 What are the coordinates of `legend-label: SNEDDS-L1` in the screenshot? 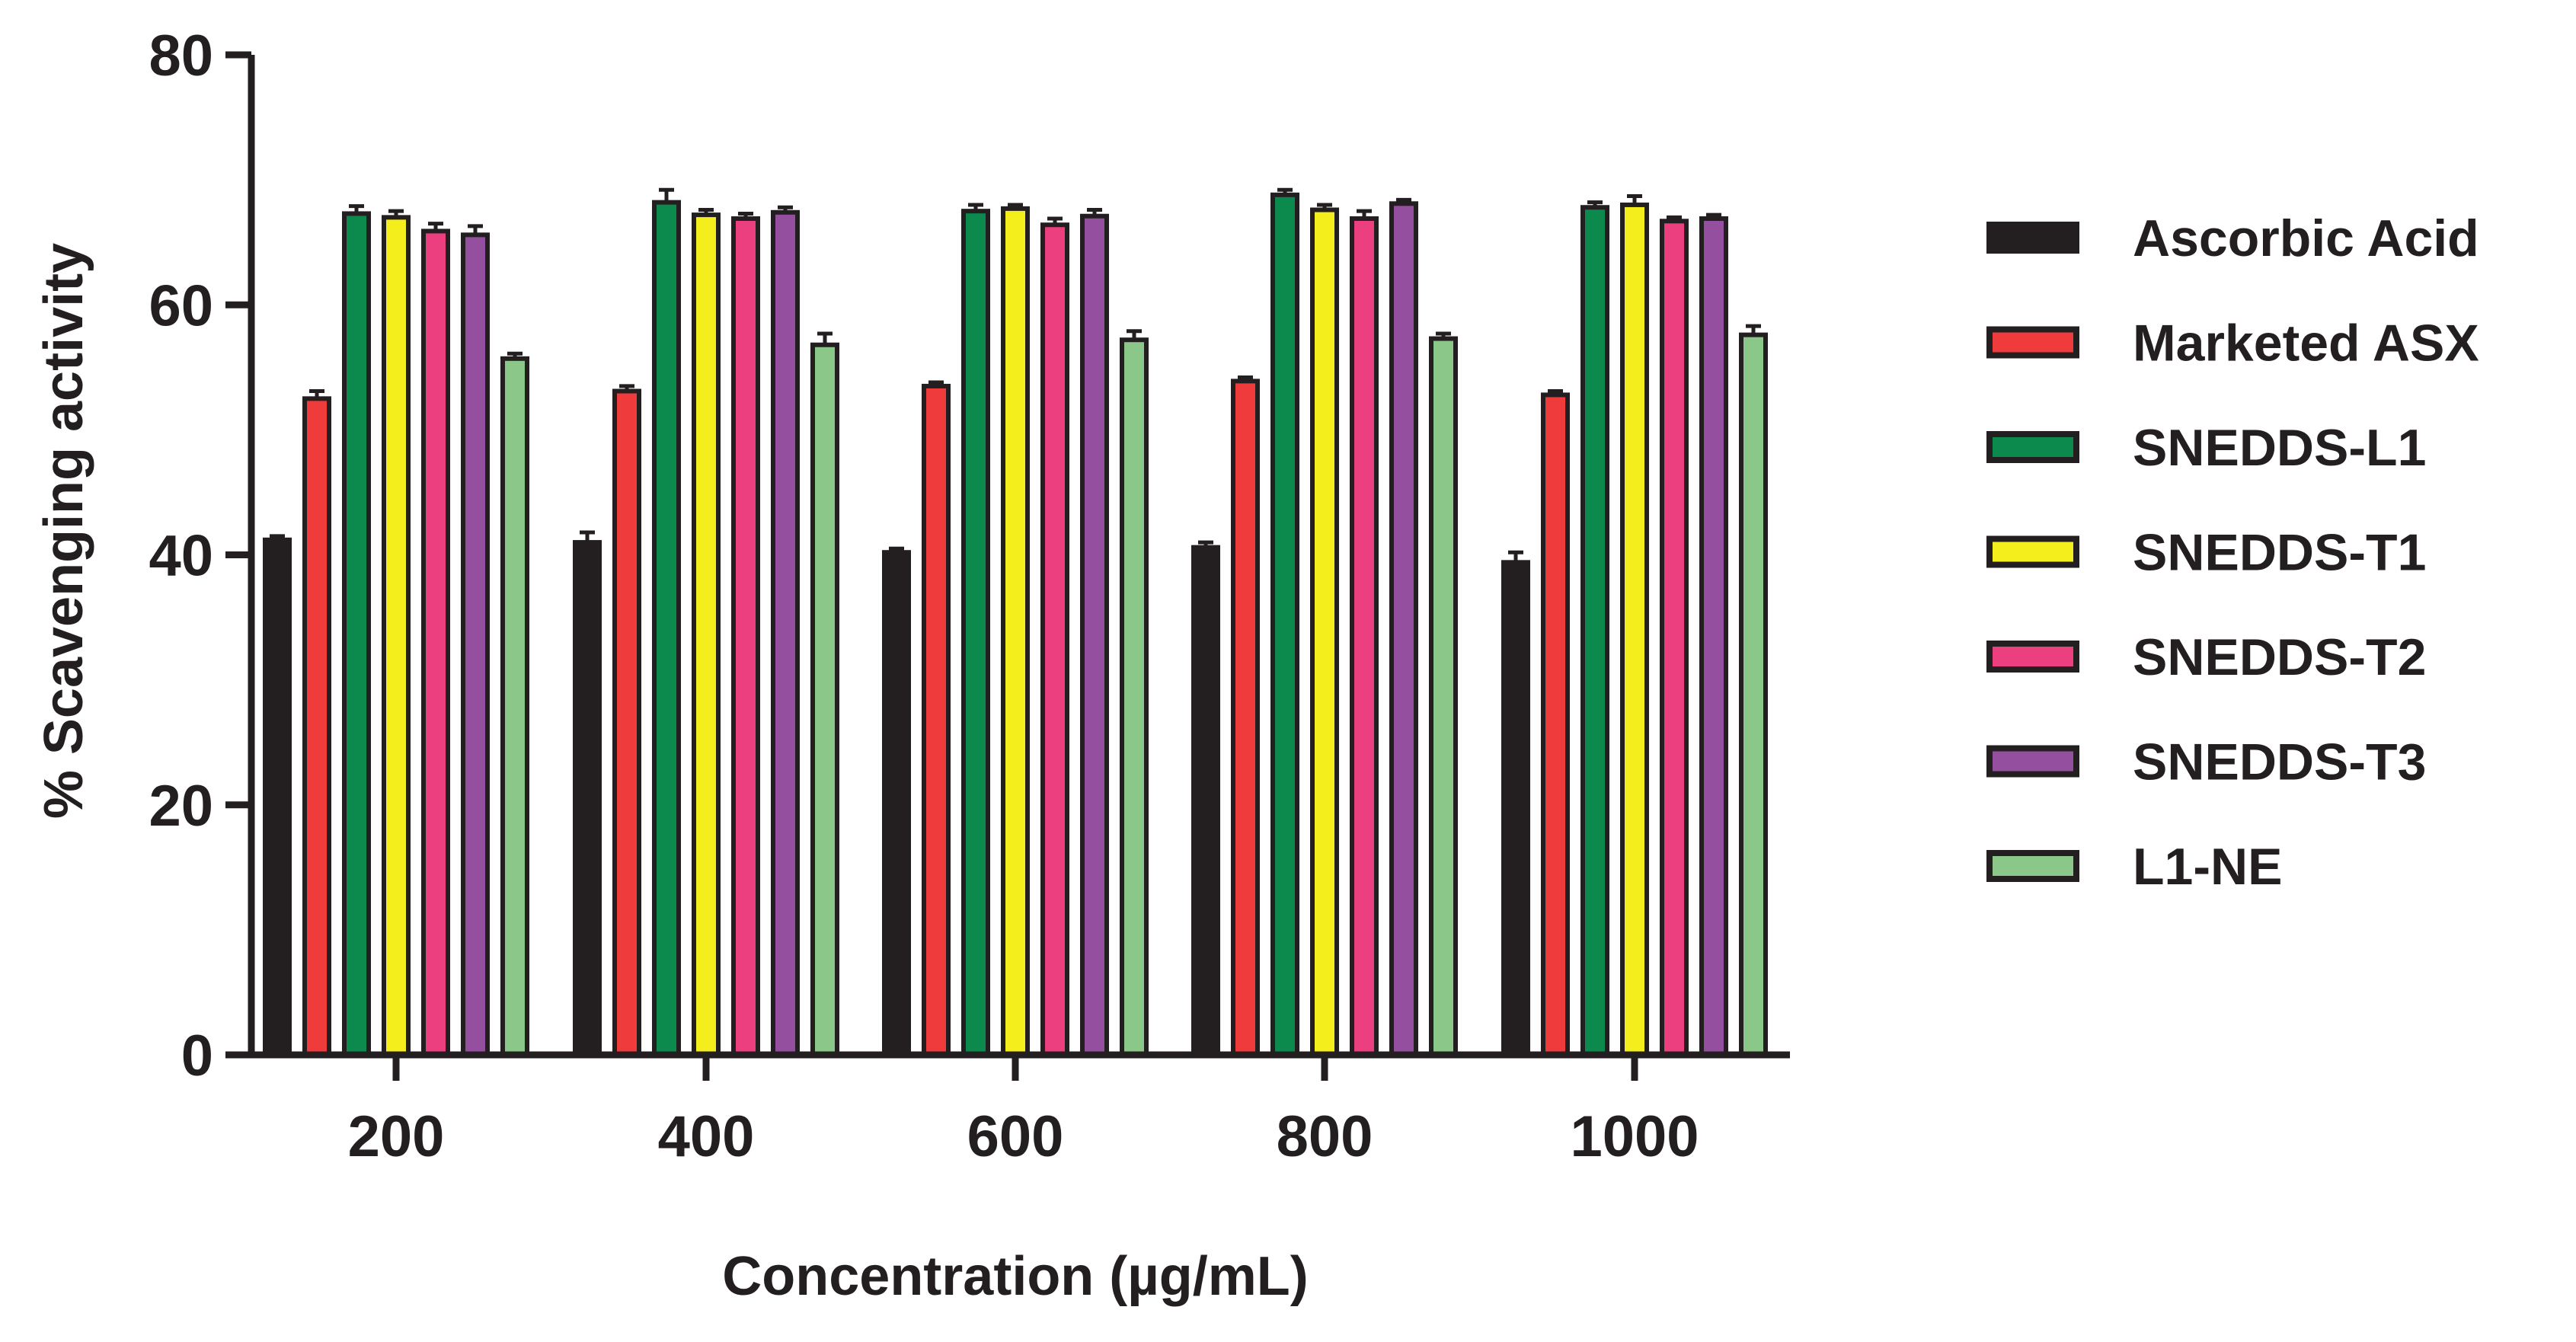 It's located at (2279, 448).